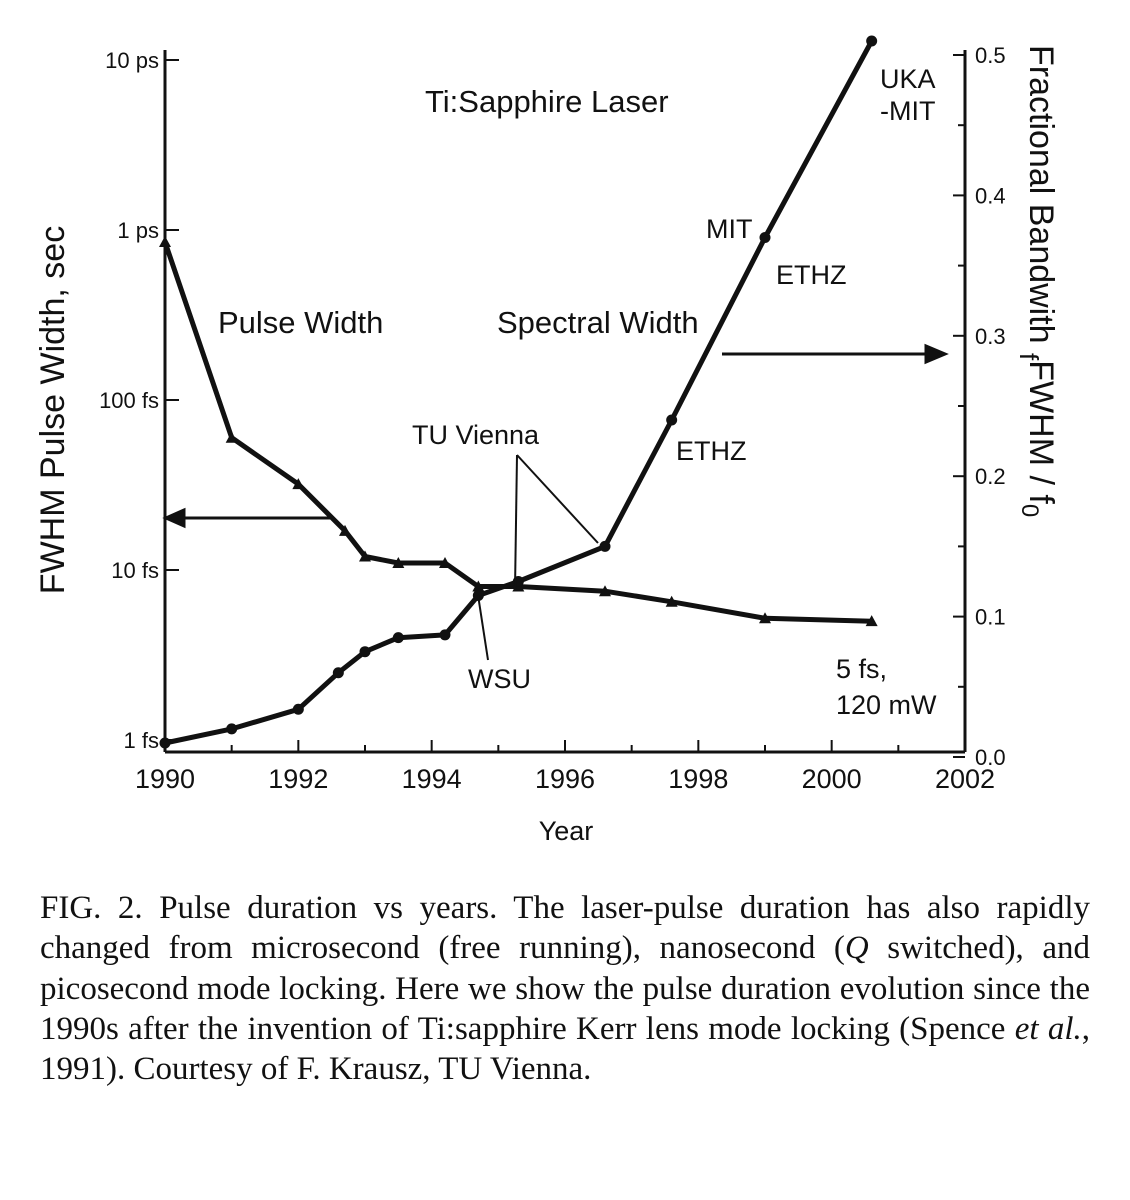 Image resolution: width=1130 pixels, height=1200 pixels. I want to click on right-tick-label: 0.5, so click(990, 55).